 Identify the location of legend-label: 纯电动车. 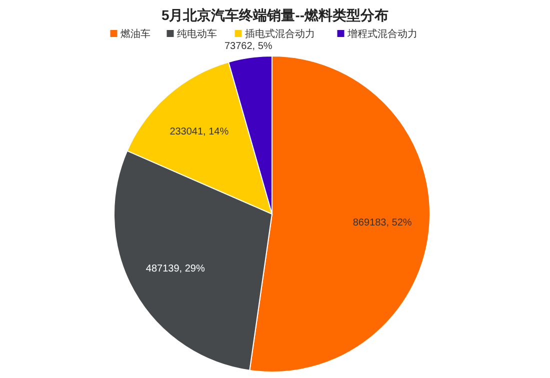
(196, 34).